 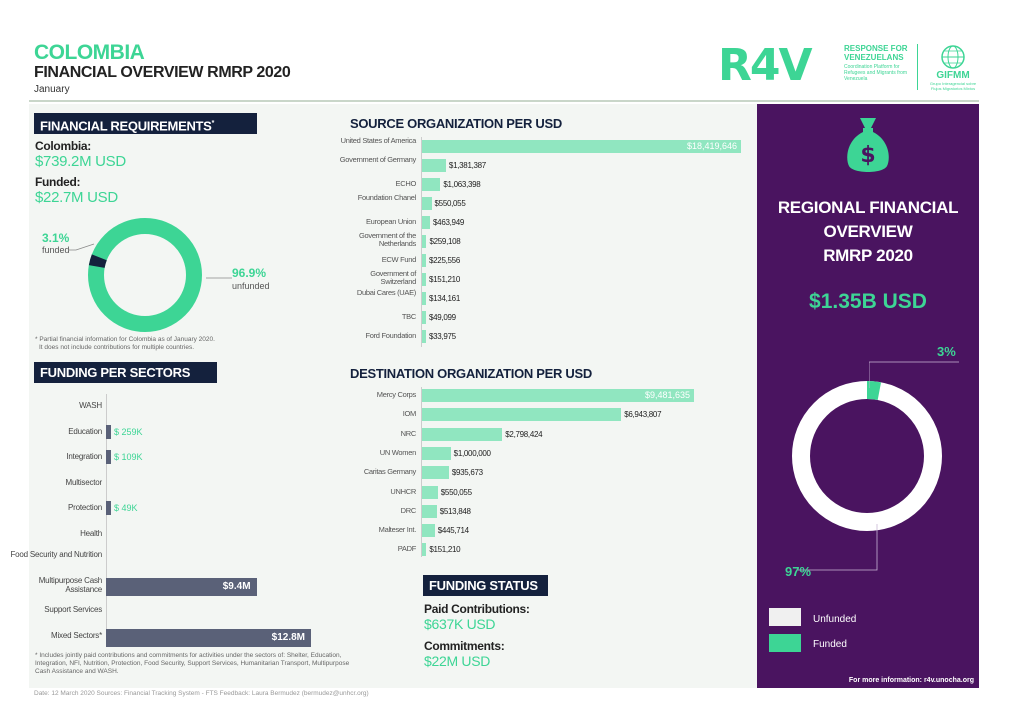 What do you see at coordinates (398, 452) in the screenshot?
I see `org-label: UN Women` at bounding box center [398, 452].